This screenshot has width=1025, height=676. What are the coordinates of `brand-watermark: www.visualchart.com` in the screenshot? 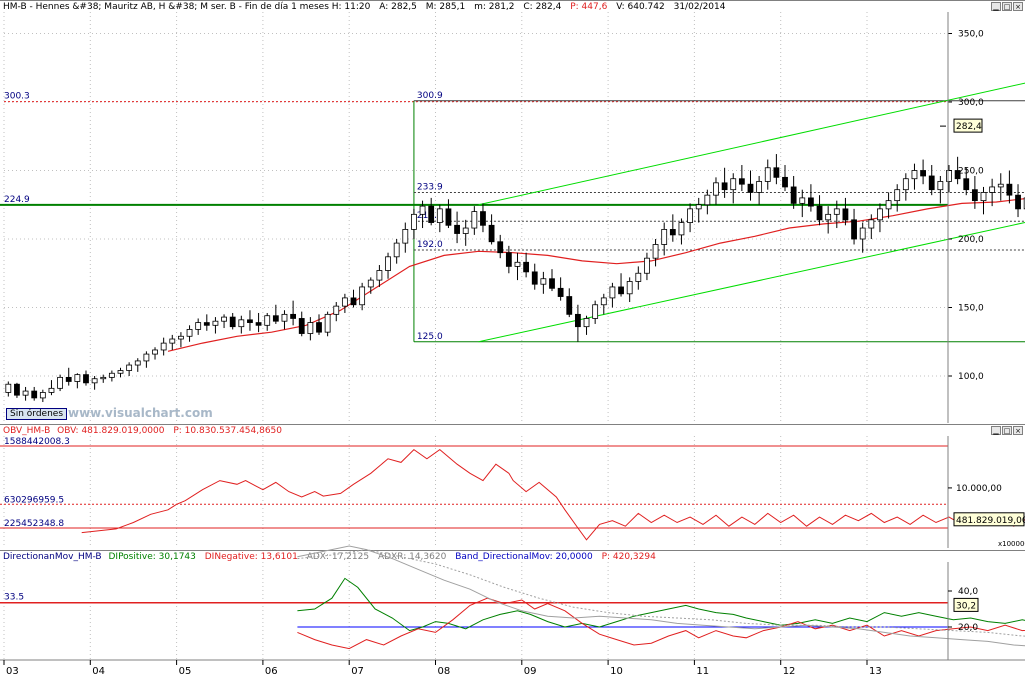 It's located at (140, 413).